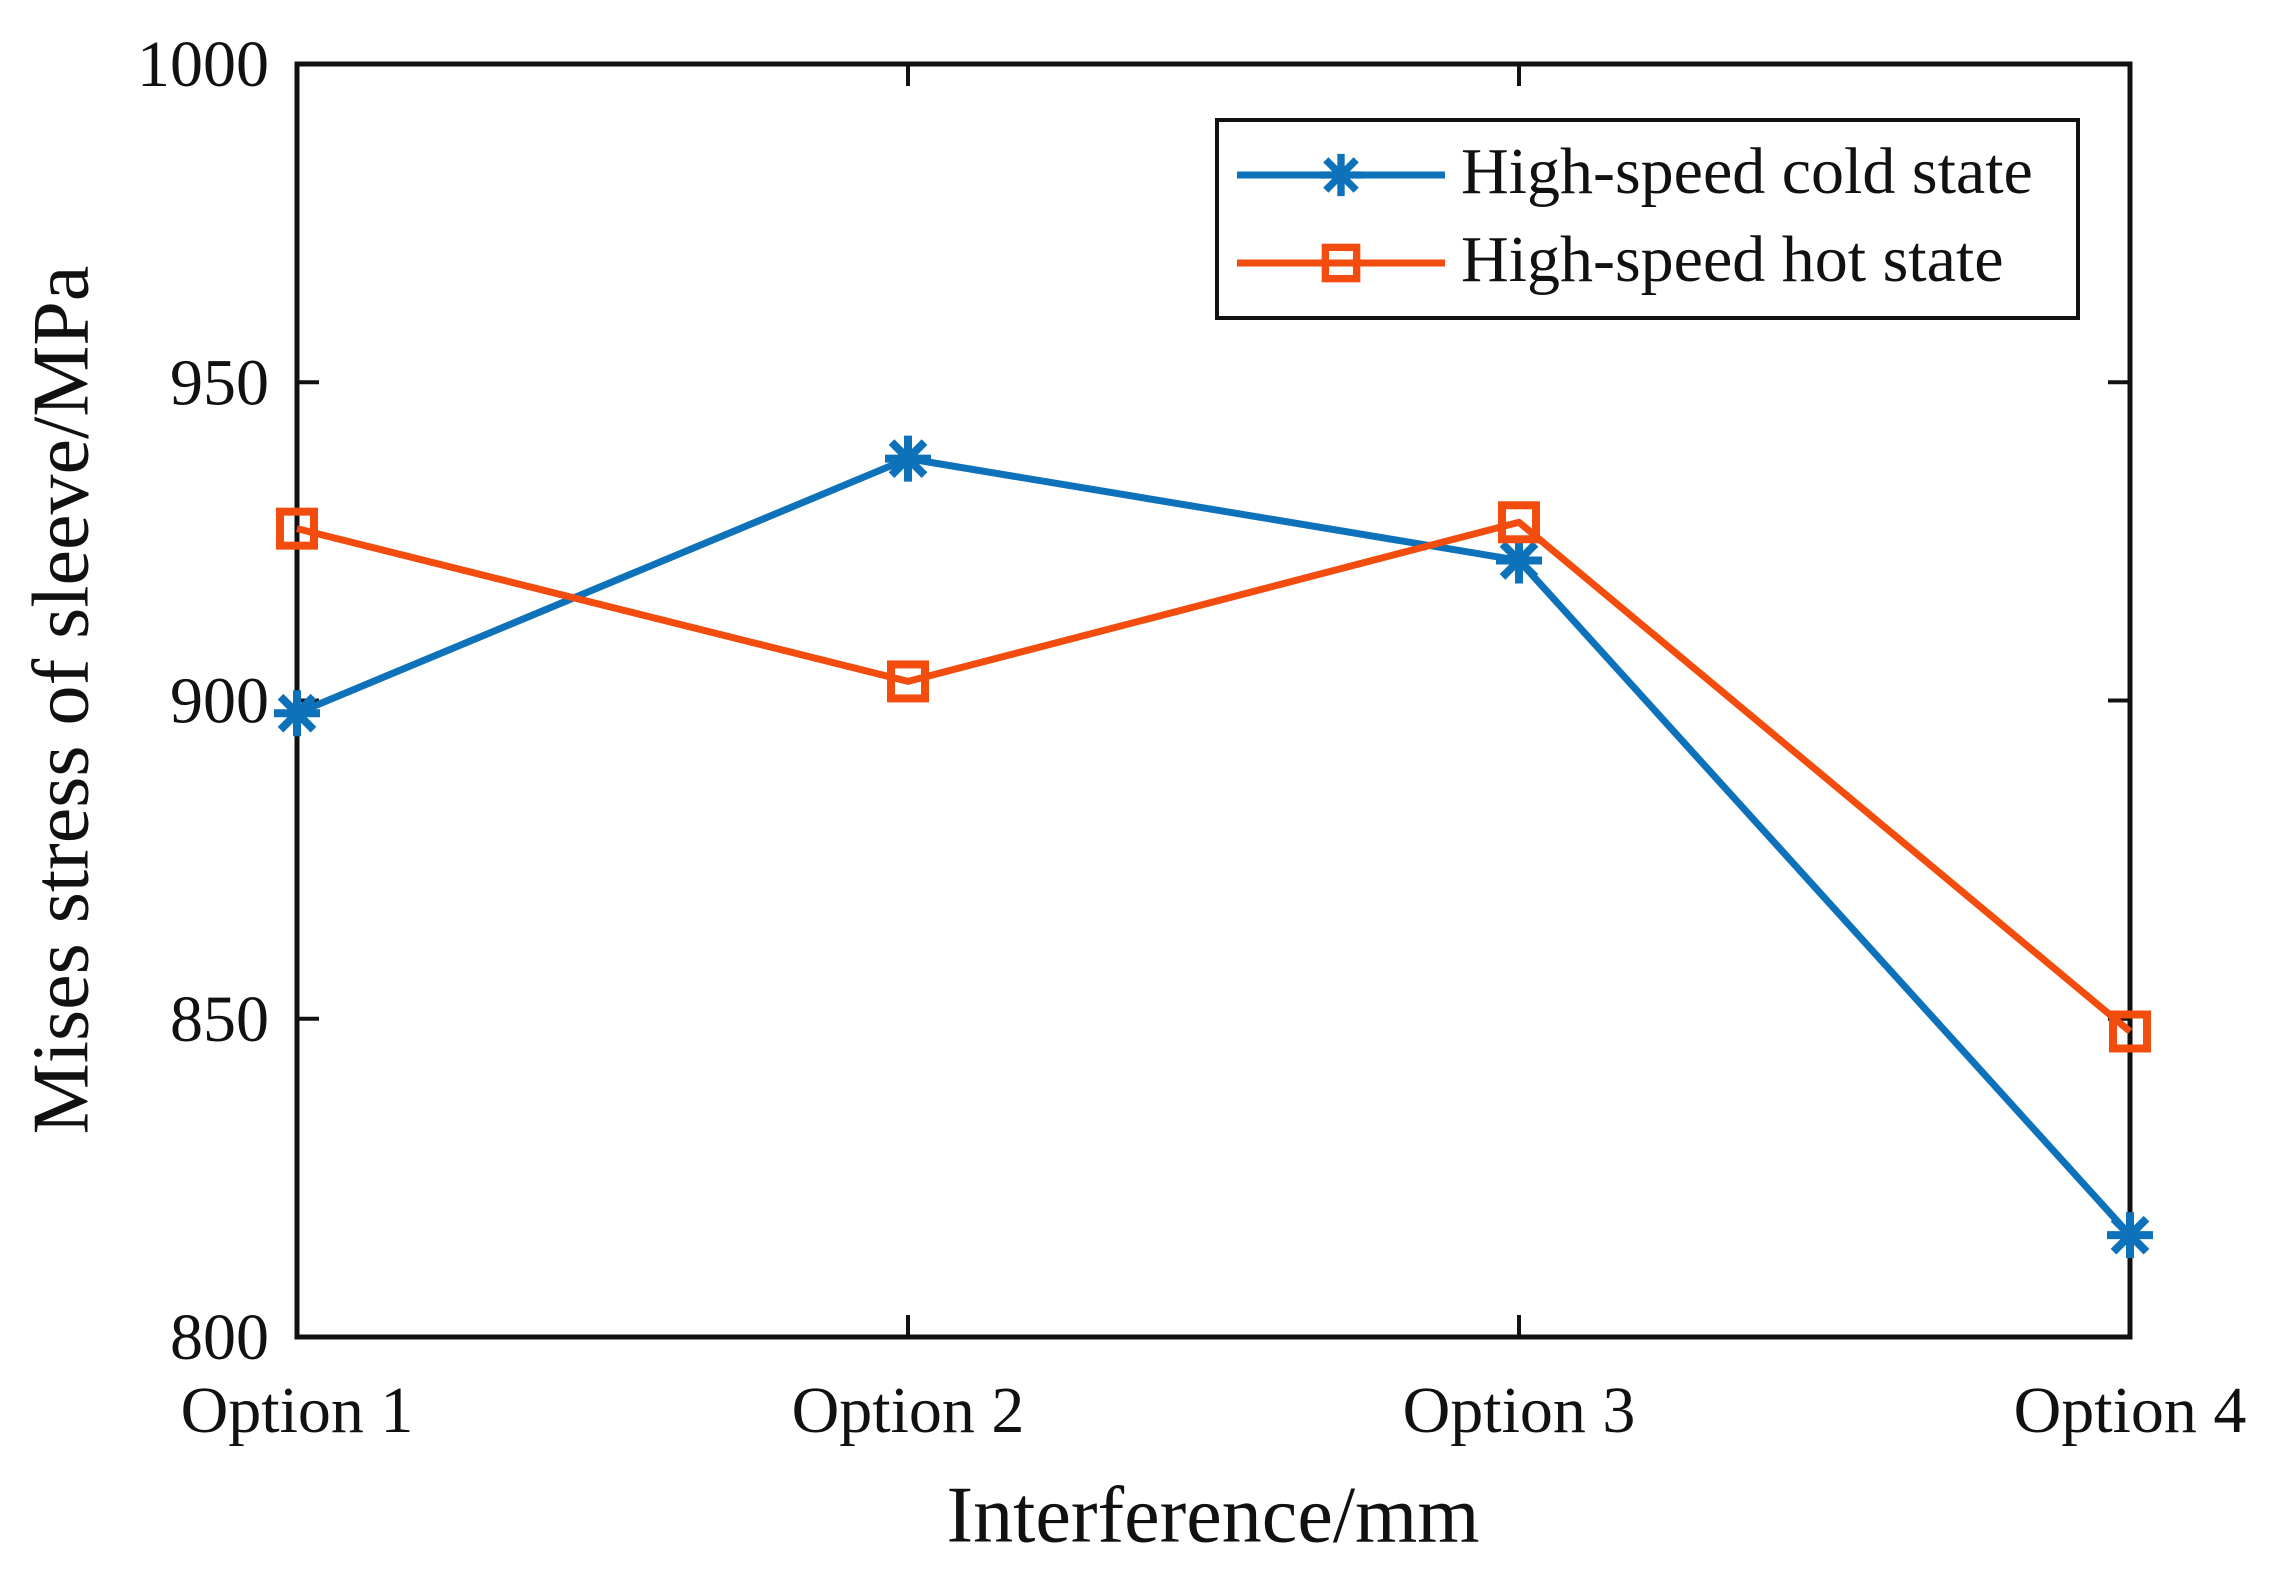 The width and height of the screenshot is (2274, 1577). I want to click on legend-label-cold: High-speed cold state, so click(1747, 171).